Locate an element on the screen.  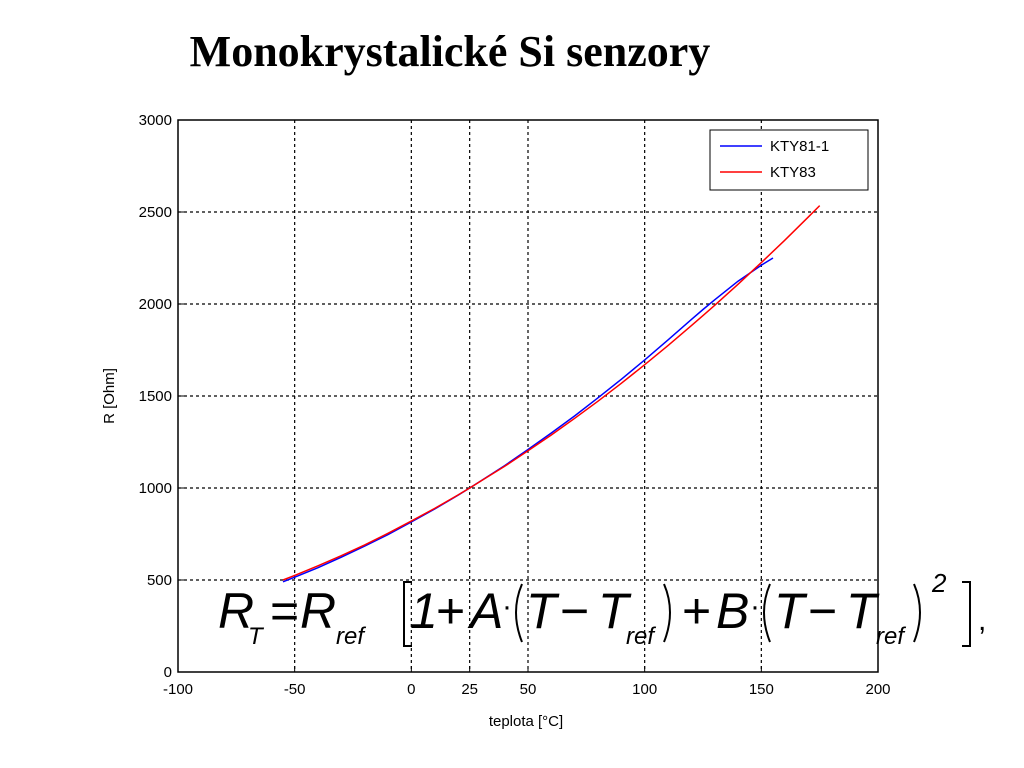
y-tick-label: 1500 is located at coordinates (155, 396).